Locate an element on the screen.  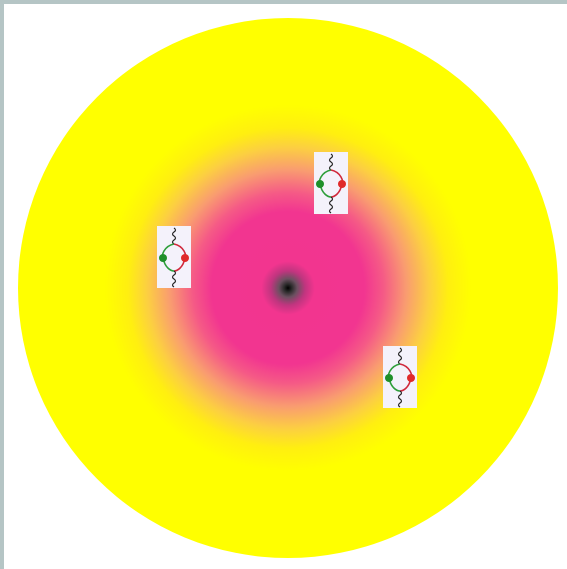
frame-left-edge is located at coordinates (2, 284).